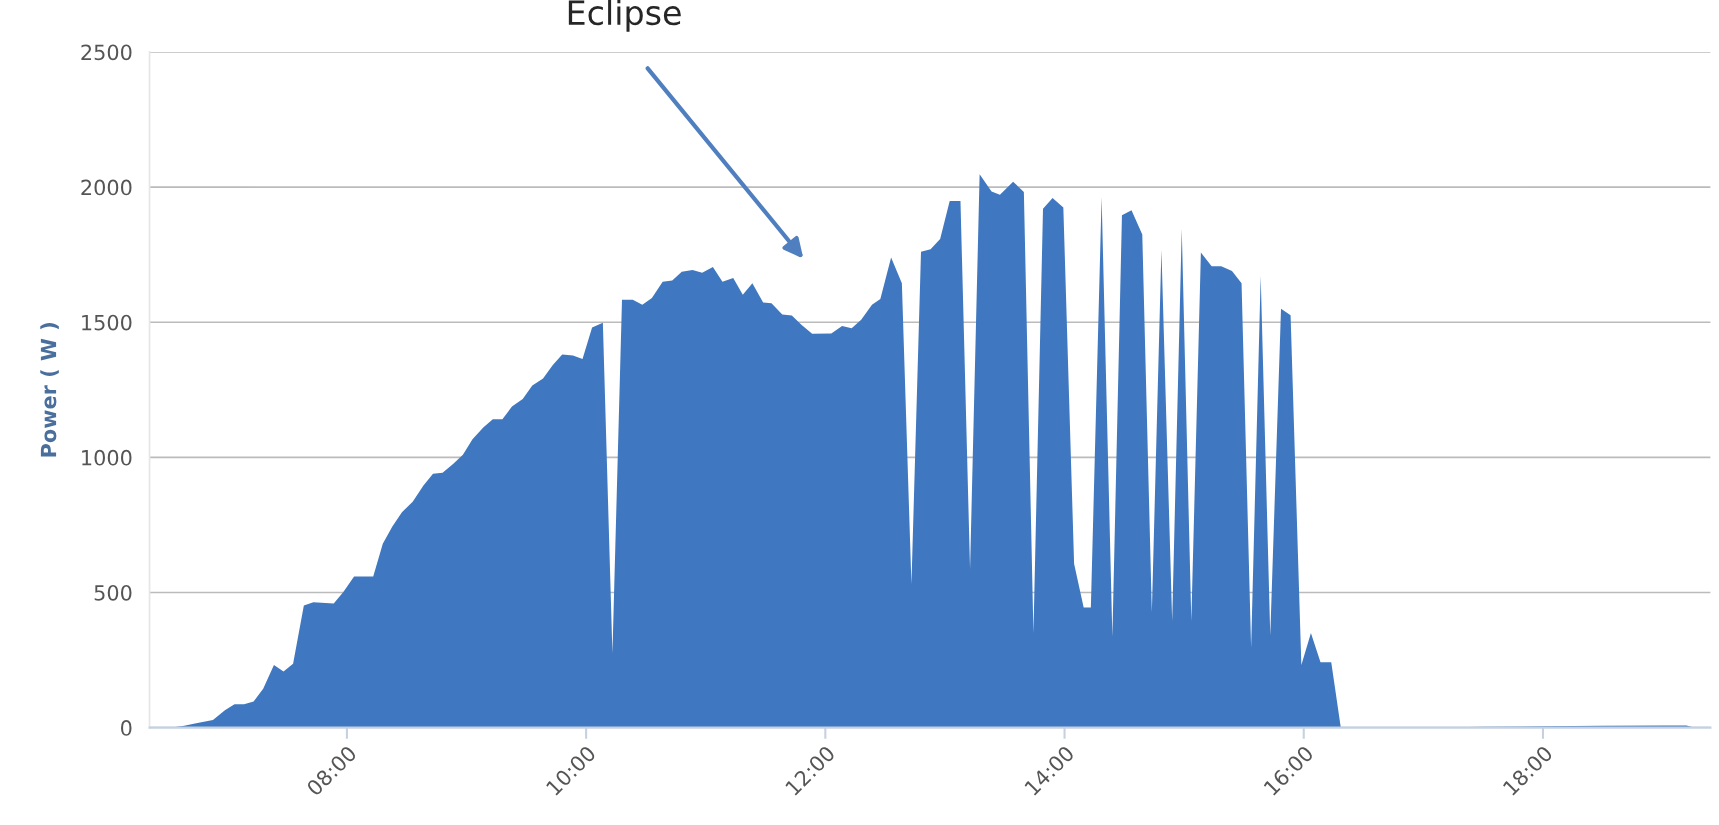  I want to click on y-tick-label: 0, so click(126, 728).